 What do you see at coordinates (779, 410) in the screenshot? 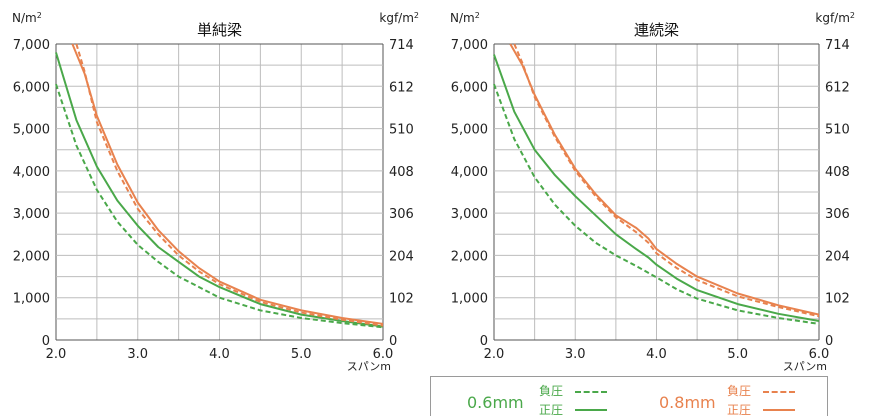
I see `legend-08-positive-line` at bounding box center [779, 410].